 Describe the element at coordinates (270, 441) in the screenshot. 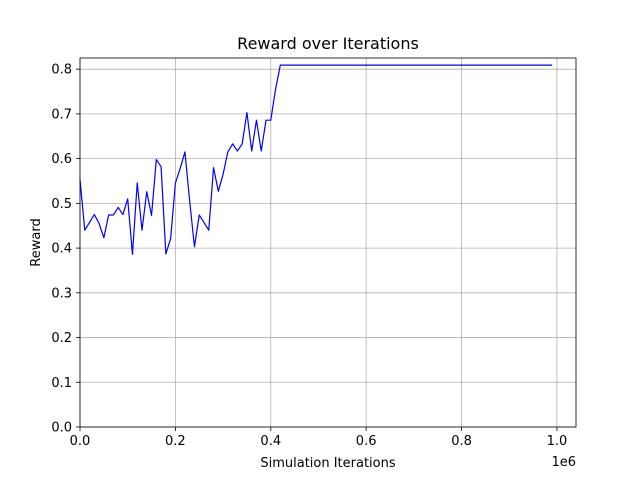

I see `x-tick-label: 0.4` at that location.